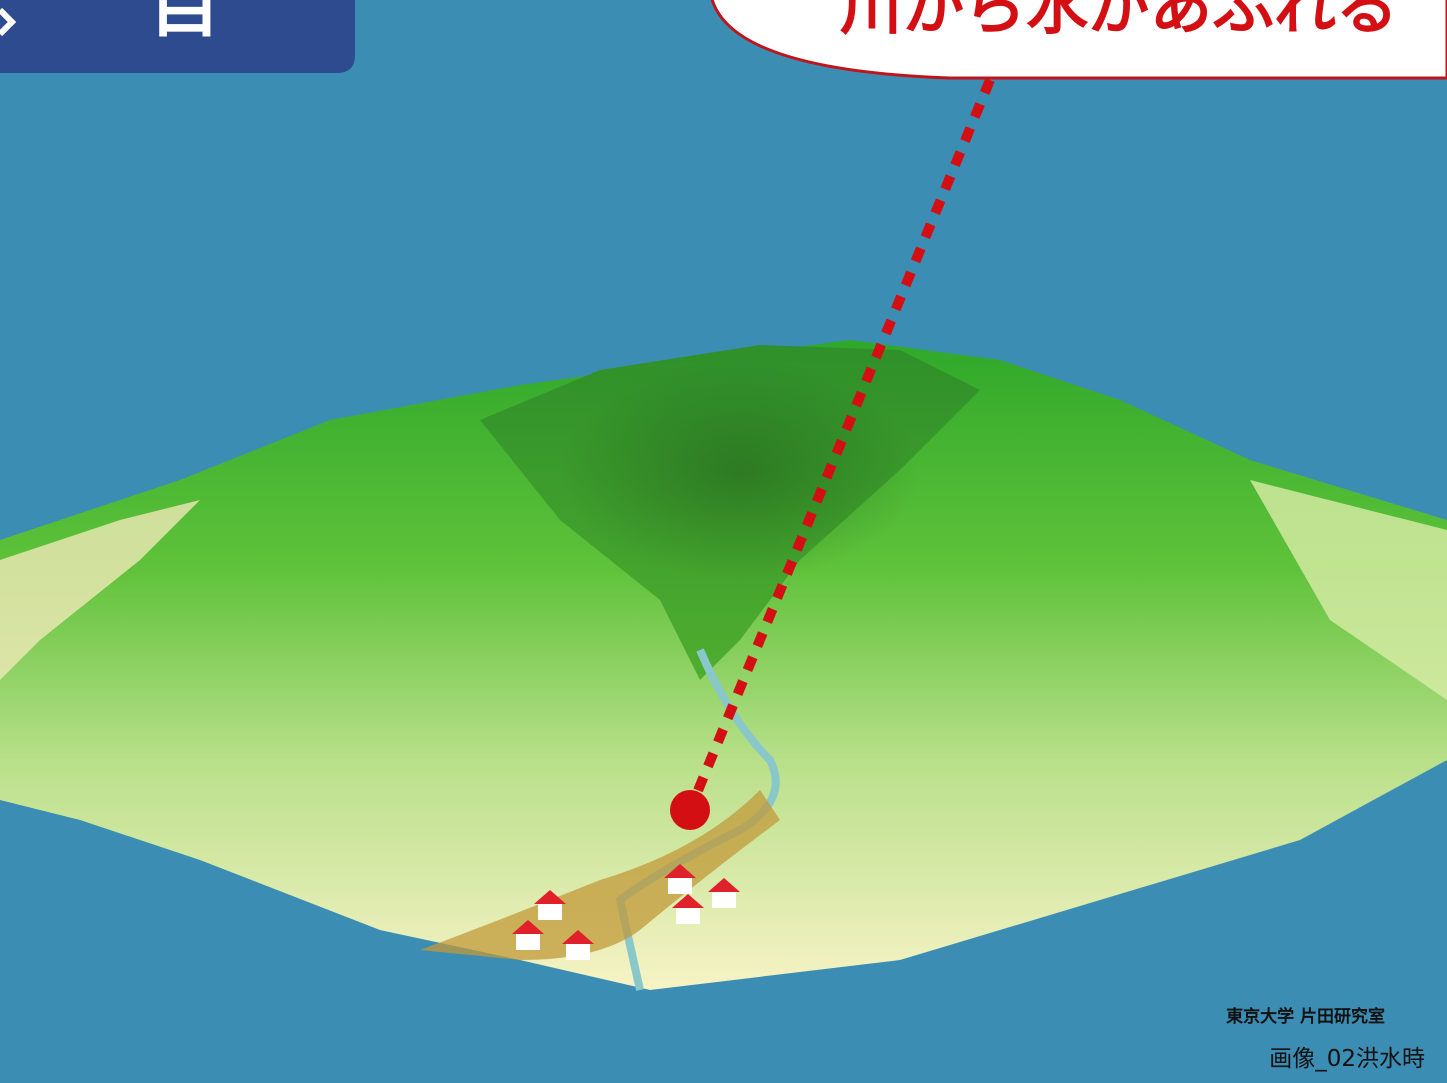 The width and height of the screenshot is (1447, 1083). Describe the element at coordinates (1305, 1016) in the screenshot. I see `credit-source: 東京大学 片田研究室` at that location.